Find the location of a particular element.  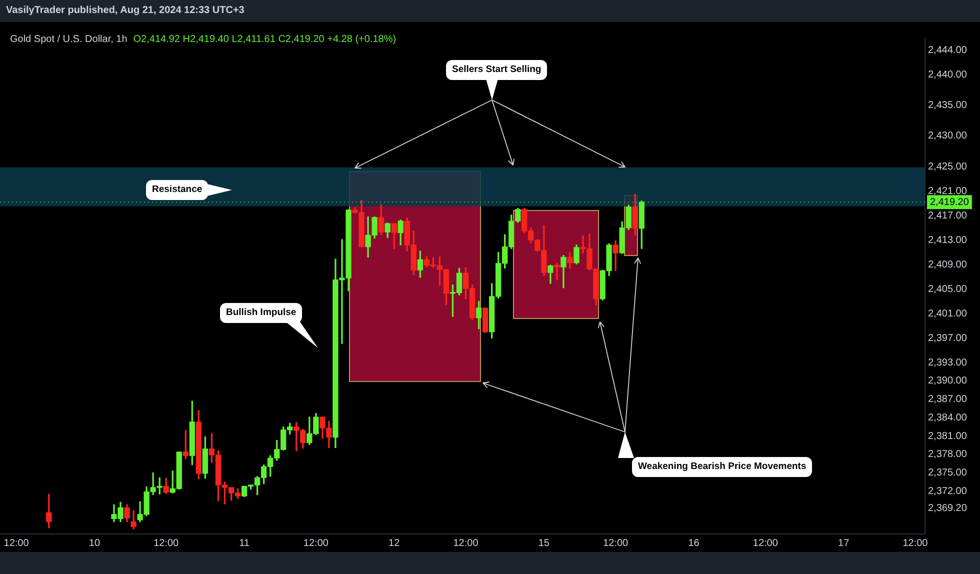

annotation: Resistance is located at coordinates (177, 190).